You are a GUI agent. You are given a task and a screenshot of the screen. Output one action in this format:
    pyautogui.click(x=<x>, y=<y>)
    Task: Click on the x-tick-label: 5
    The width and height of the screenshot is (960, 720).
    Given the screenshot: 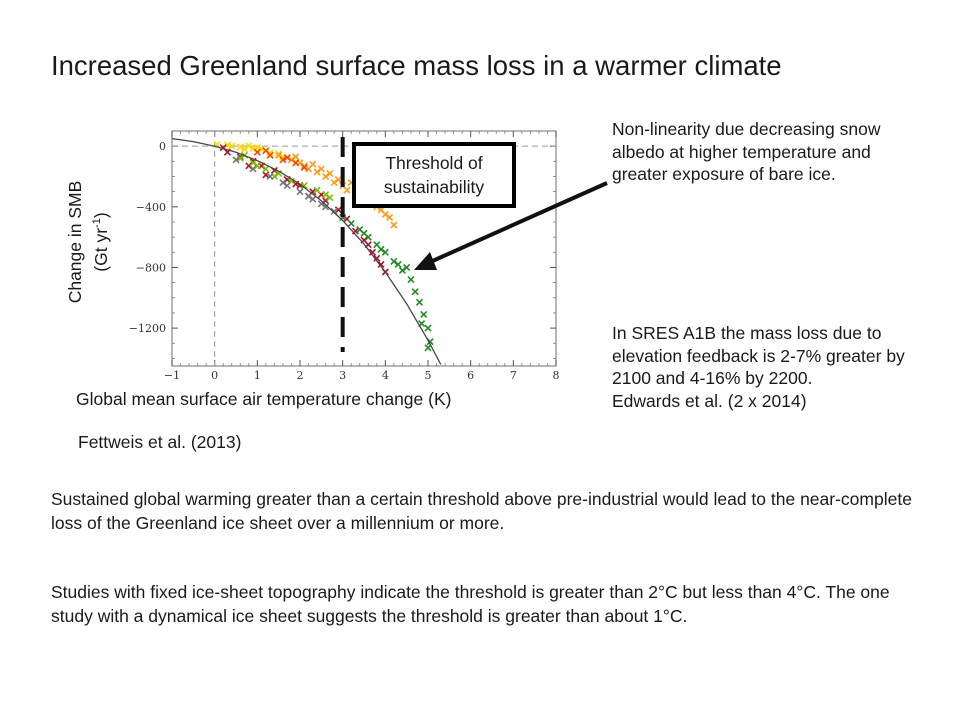 What is the action you would take?
    pyautogui.click(x=428, y=375)
    